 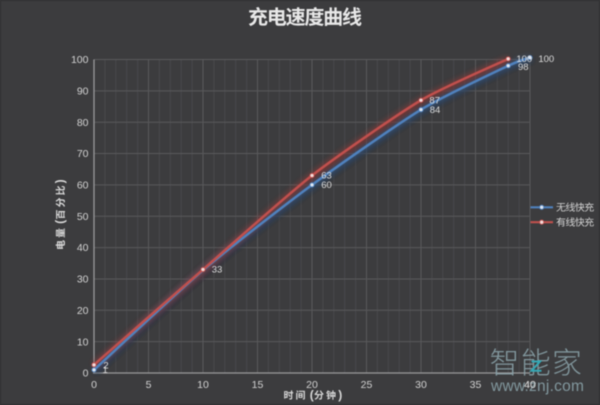 What do you see at coordinates (434, 101) in the screenshot?
I see `svg-text: 87` at bounding box center [434, 101].